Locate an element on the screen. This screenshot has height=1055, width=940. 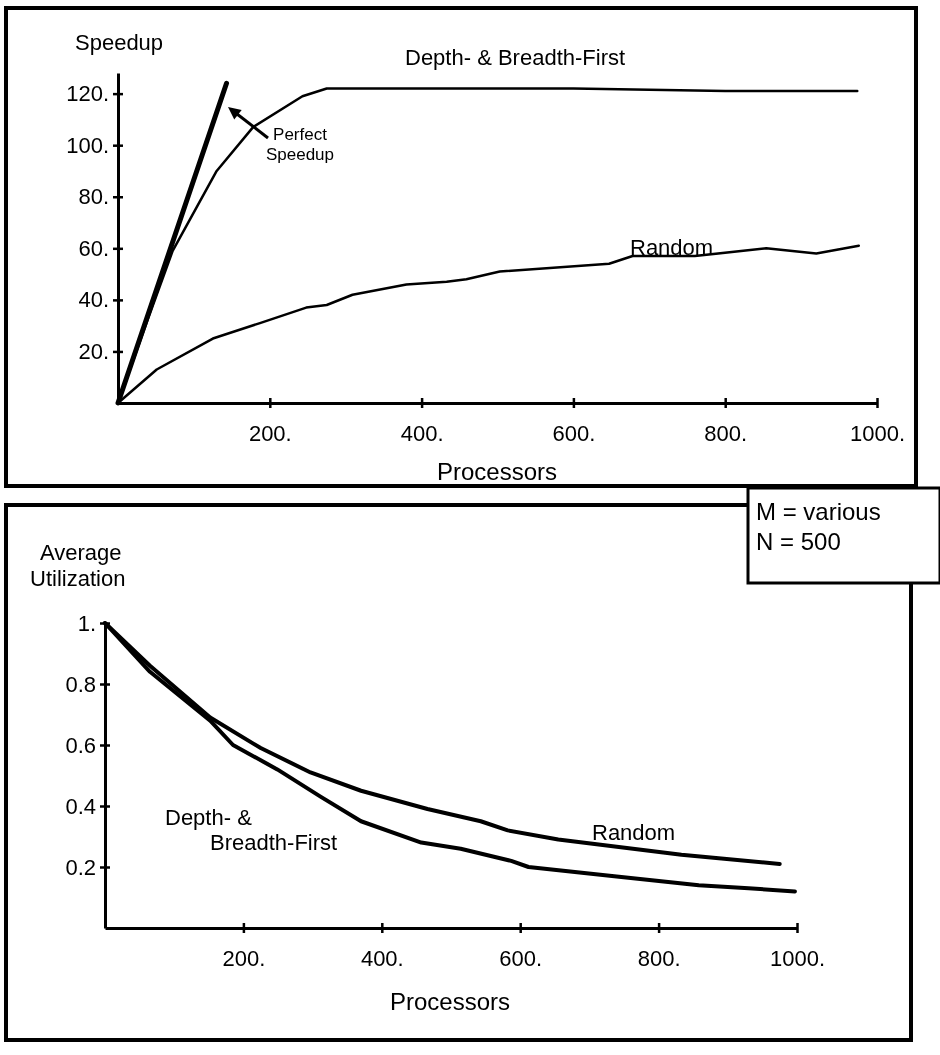
text: N = 500 is located at coordinates (798, 541).